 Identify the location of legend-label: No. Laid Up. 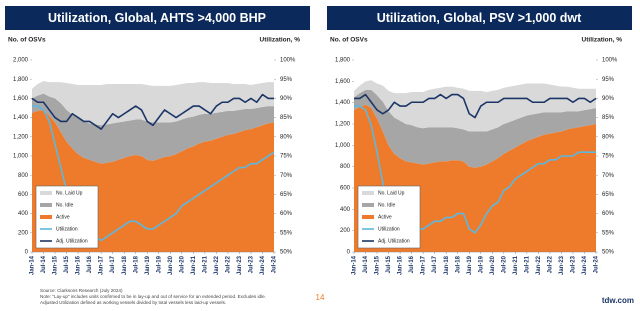
(391, 193).